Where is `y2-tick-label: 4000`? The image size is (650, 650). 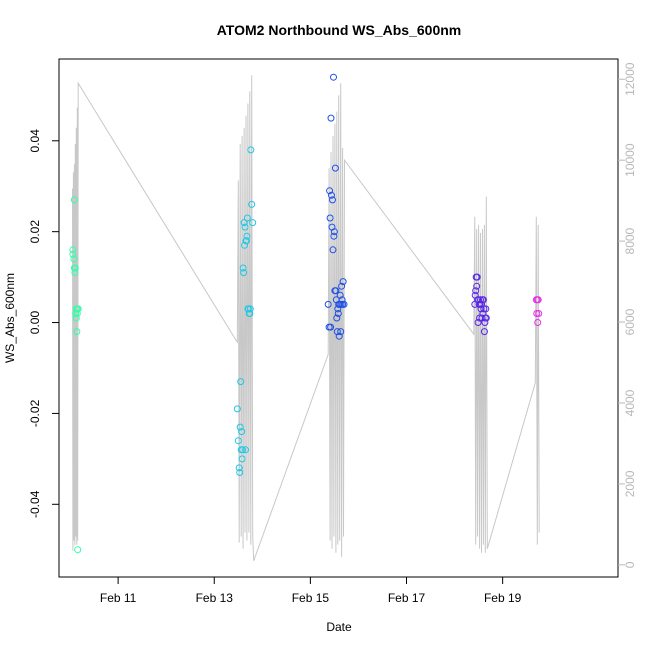
y2-tick-label: 4000 is located at coordinates (630, 402).